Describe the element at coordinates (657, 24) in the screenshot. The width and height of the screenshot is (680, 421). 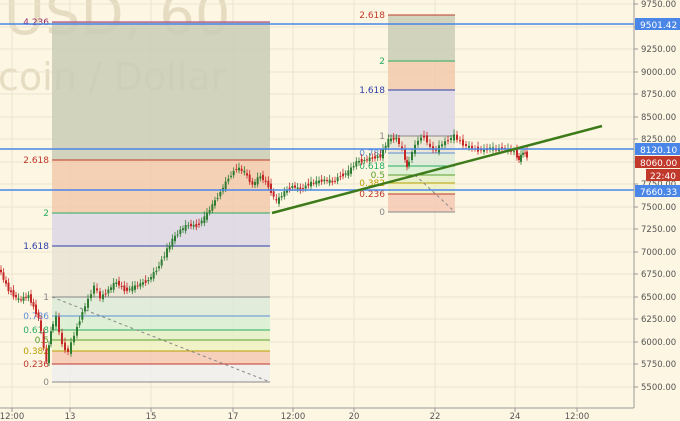
I see `price-tag-upper: 9501.42` at that location.